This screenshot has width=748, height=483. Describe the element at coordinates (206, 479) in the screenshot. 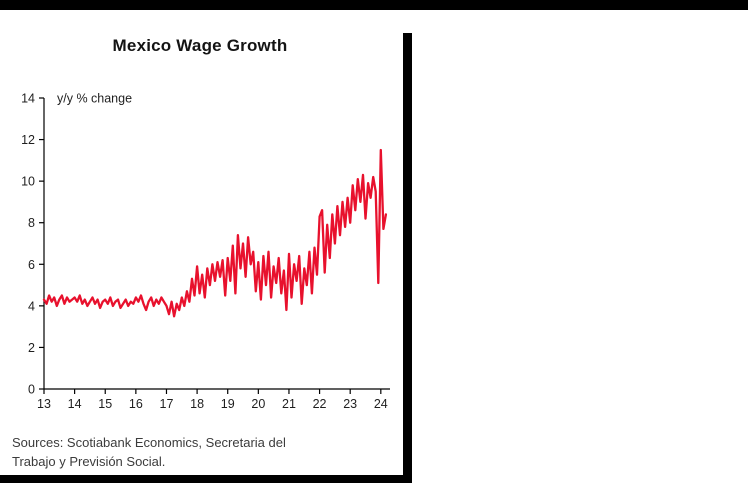

I see `bottom-border-bar` at that location.